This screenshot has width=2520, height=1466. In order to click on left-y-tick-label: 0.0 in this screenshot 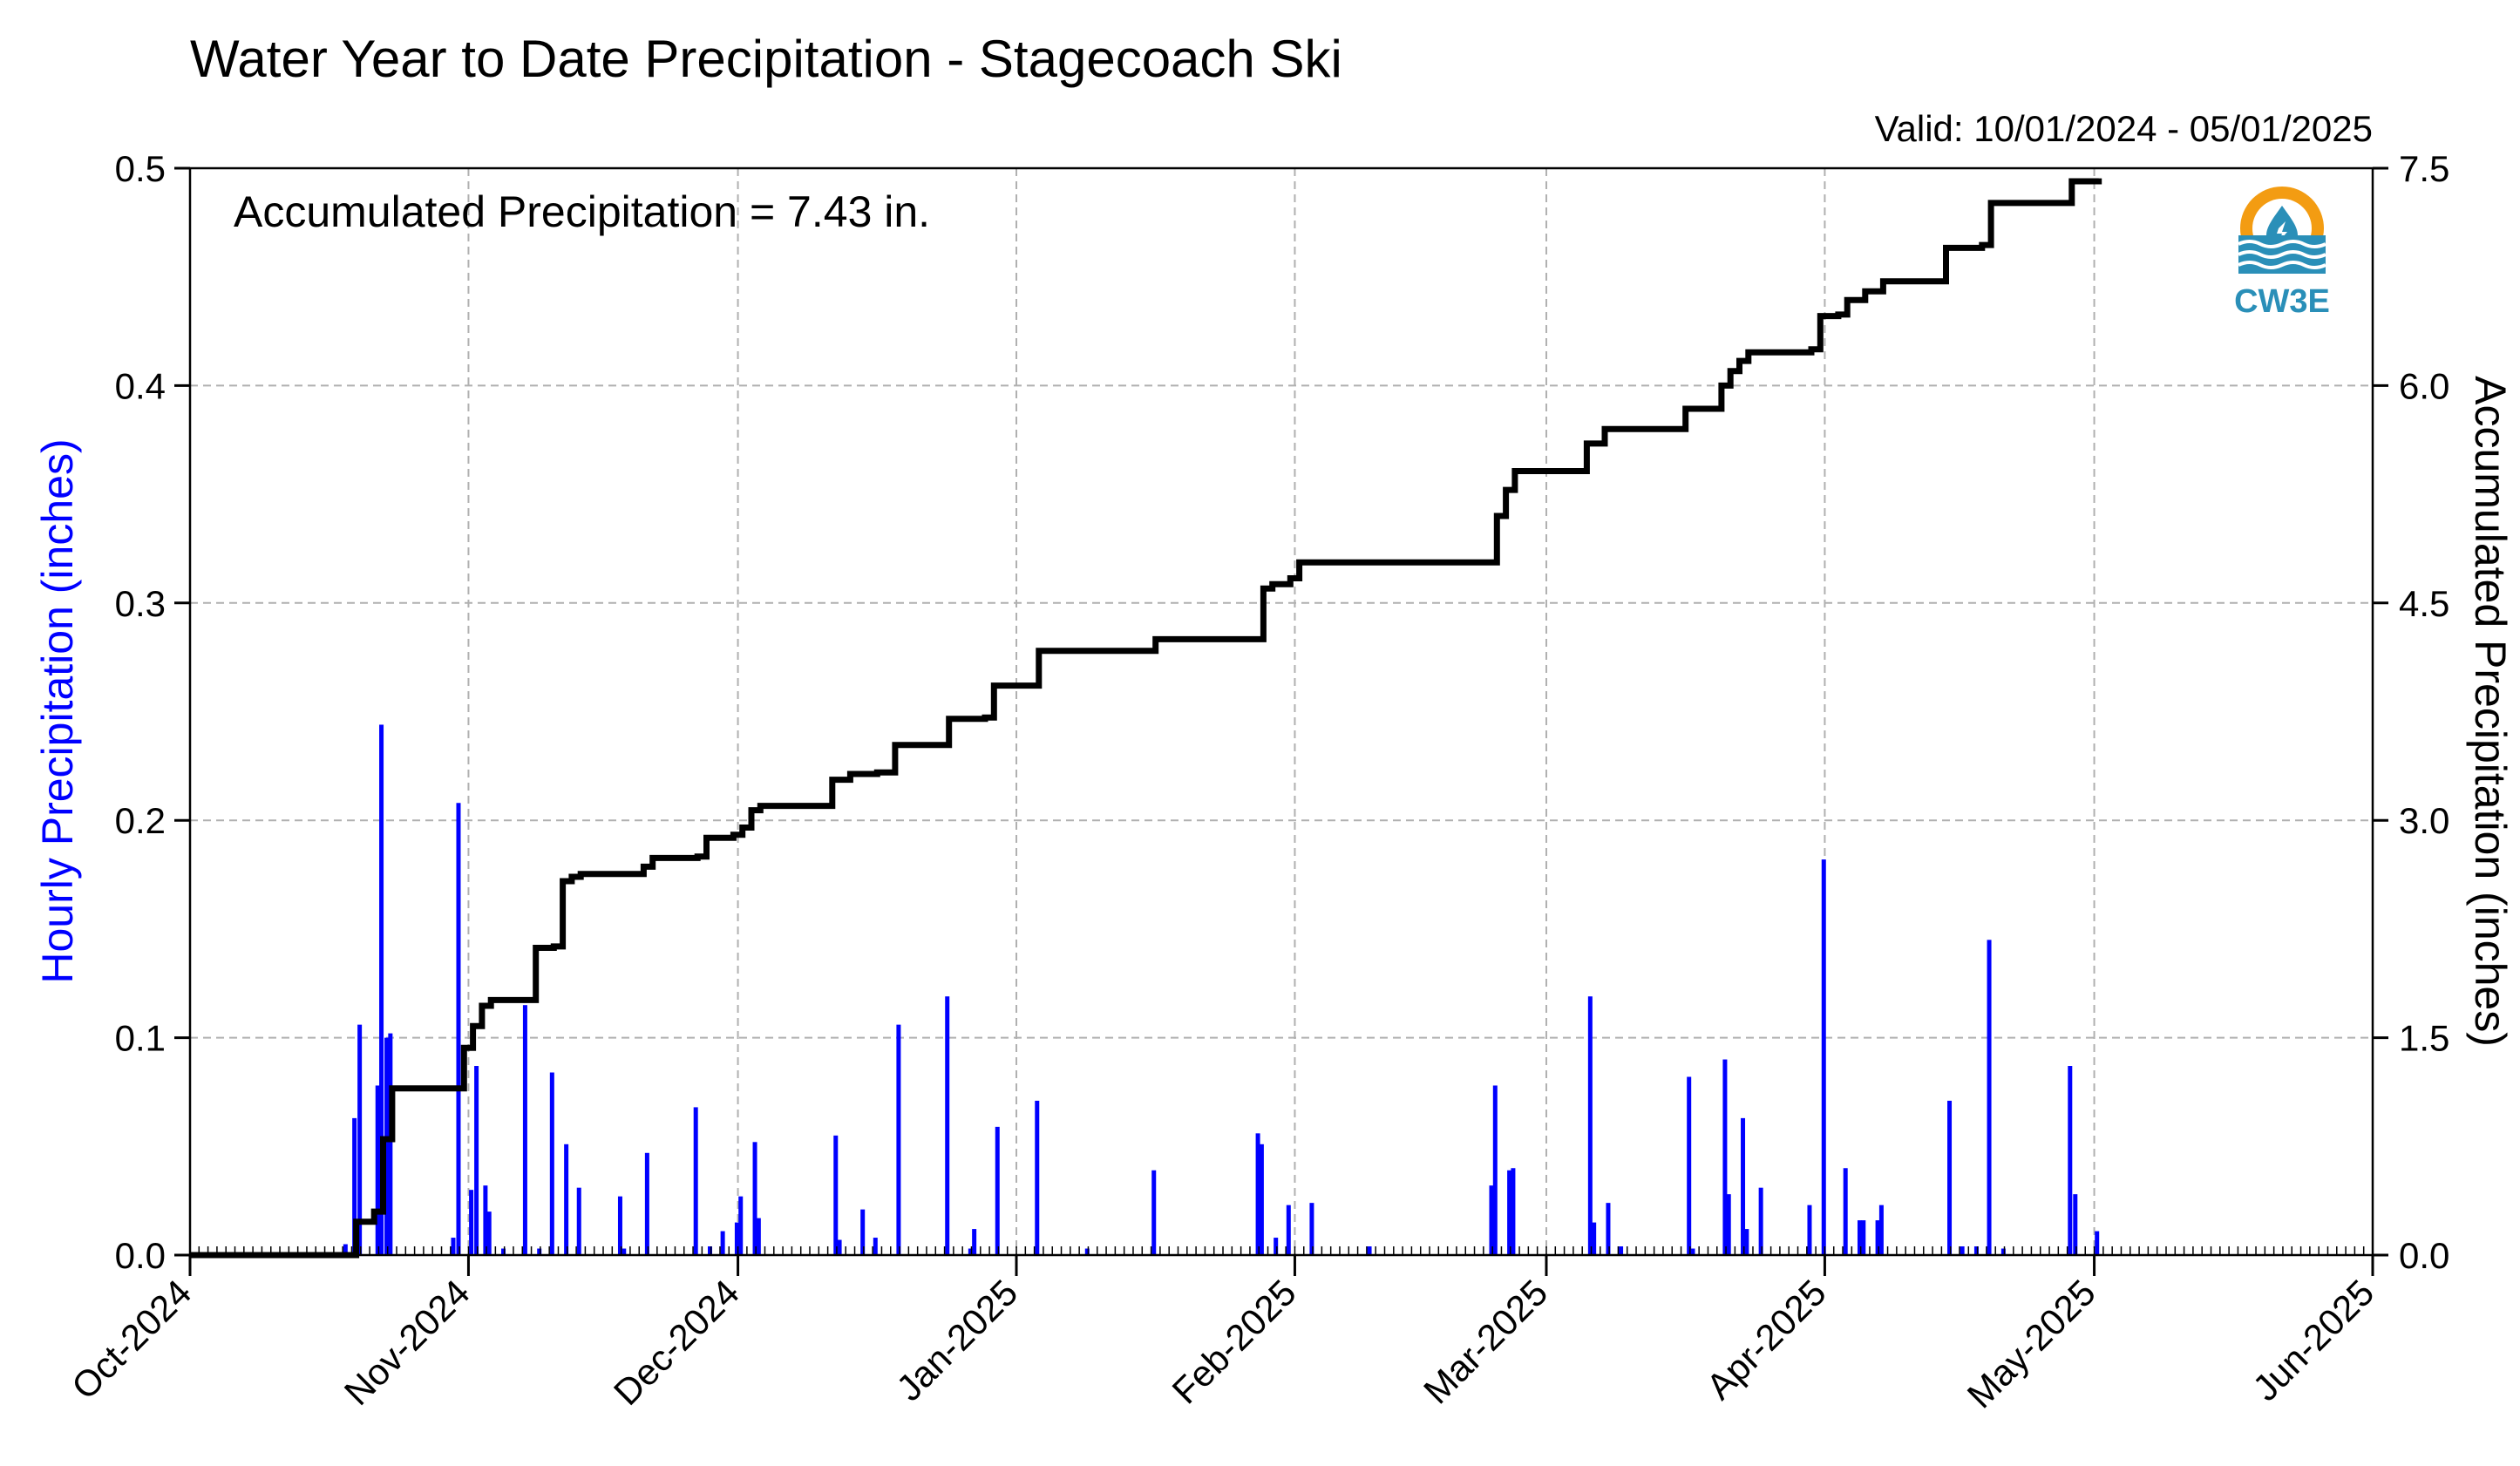, I will do `click(140, 1255)`.